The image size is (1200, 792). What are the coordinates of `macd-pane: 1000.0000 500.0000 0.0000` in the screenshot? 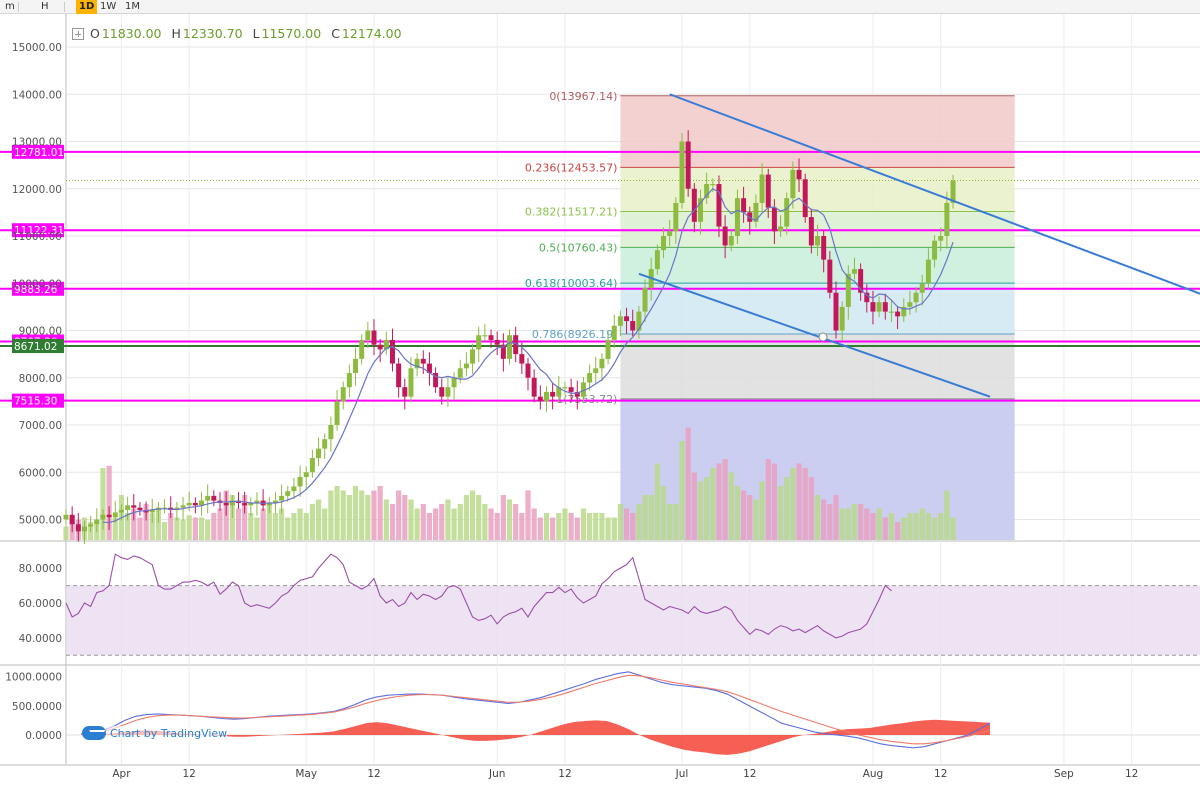 It's located at (602, 713).